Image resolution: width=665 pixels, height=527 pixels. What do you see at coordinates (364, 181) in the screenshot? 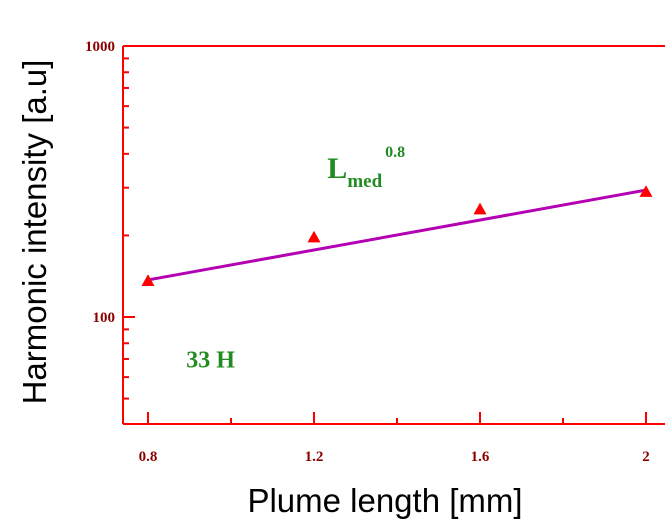
I see `annotation-lmed-sub: med` at bounding box center [364, 181].